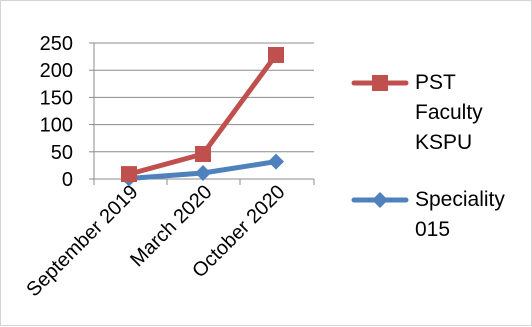 The image size is (532, 327). What do you see at coordinates (432, 229) in the screenshot?
I see `legend-label: 015` at bounding box center [432, 229].